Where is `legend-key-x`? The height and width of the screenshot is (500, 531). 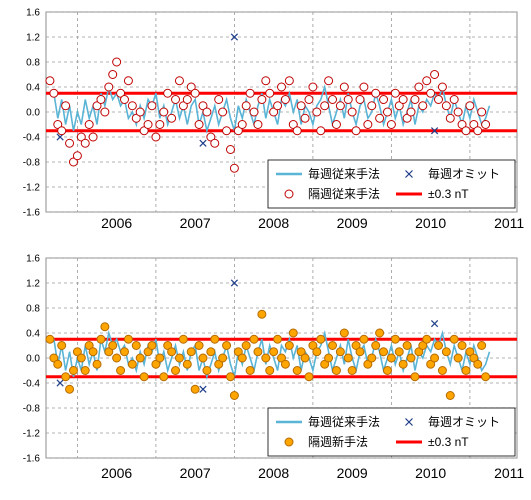 legend-key-x is located at coordinates (409, 422).